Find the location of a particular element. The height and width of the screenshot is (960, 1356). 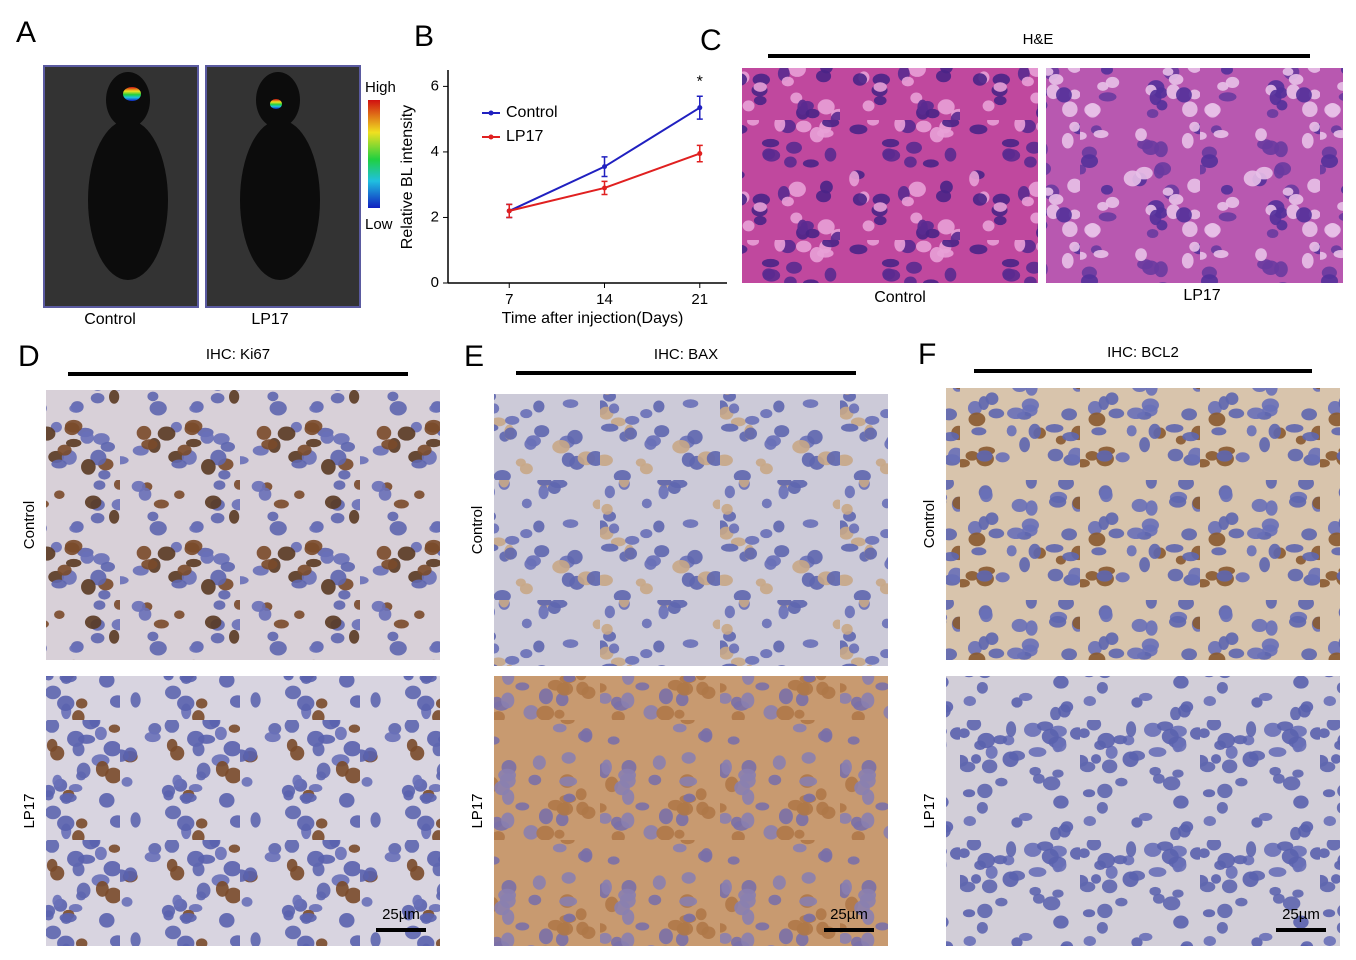

x-tick-label: 21 is located at coordinates (699, 299).